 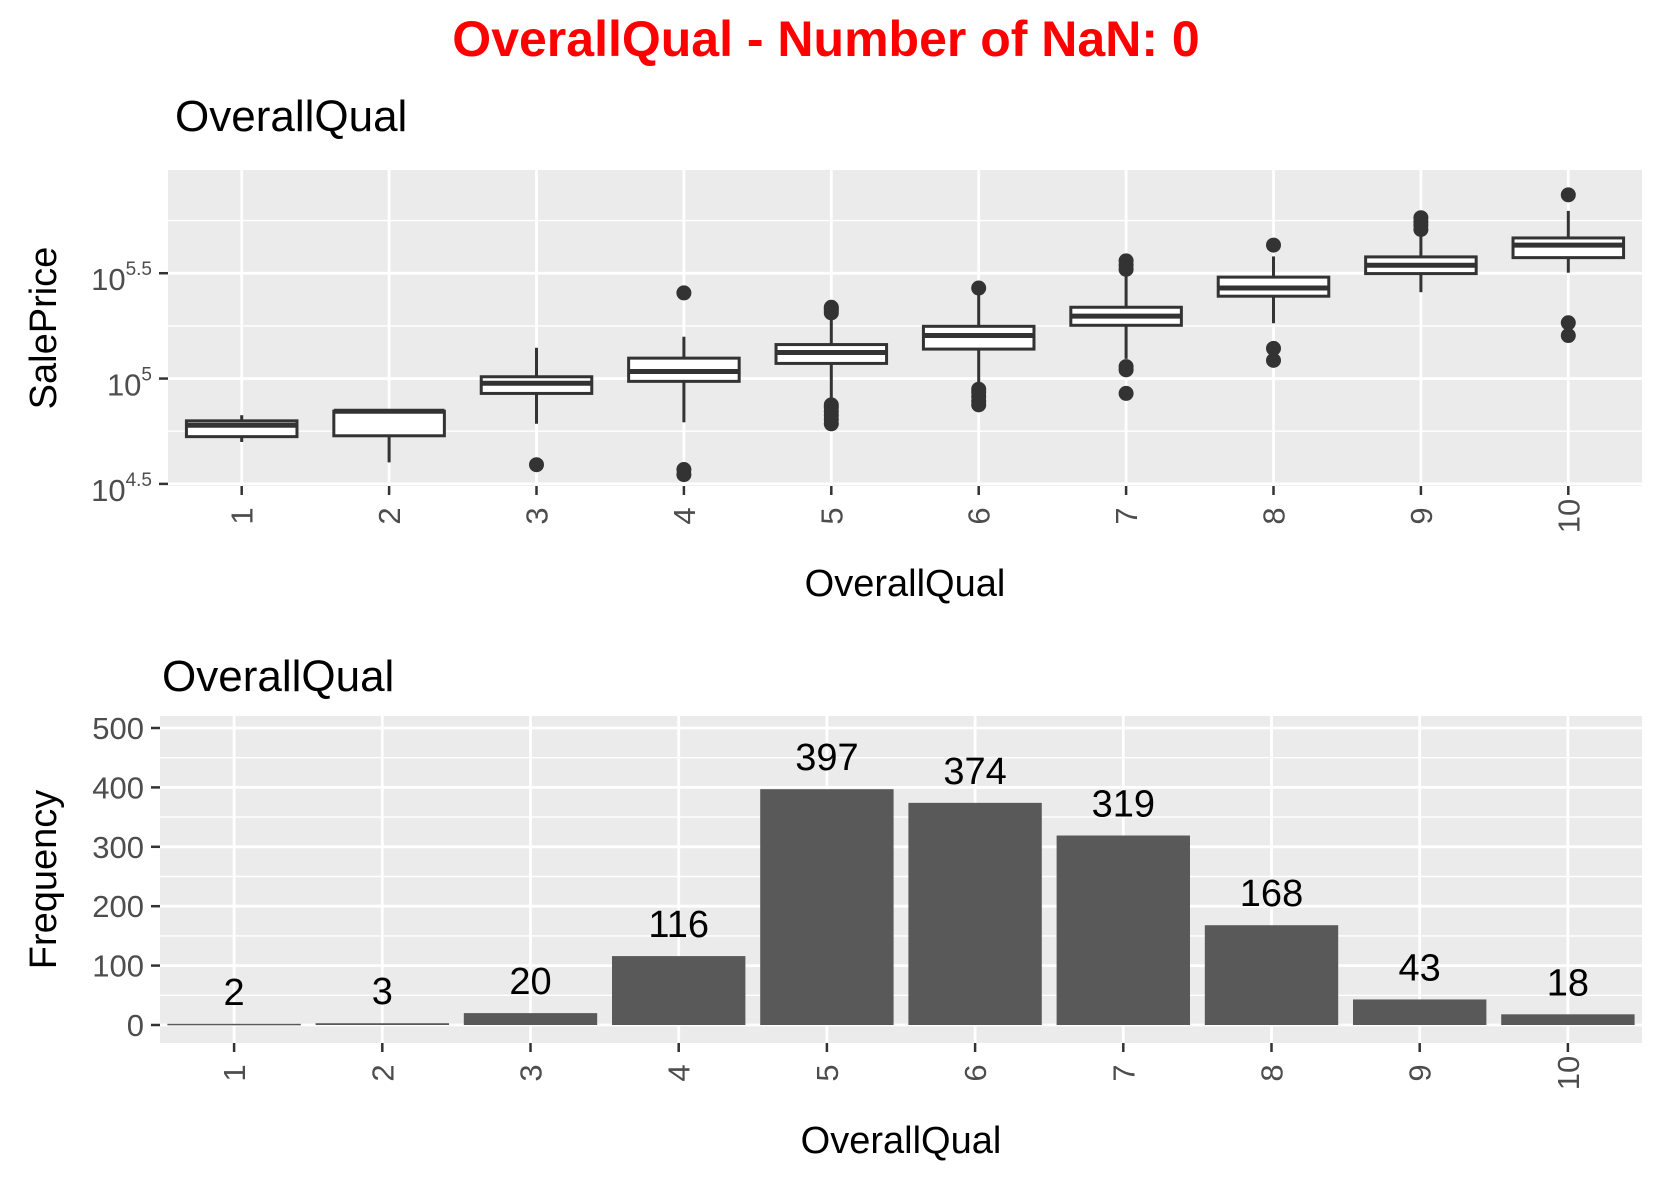 I want to click on barchart-x-tick-label: 8, so click(x=1272, y=1072).